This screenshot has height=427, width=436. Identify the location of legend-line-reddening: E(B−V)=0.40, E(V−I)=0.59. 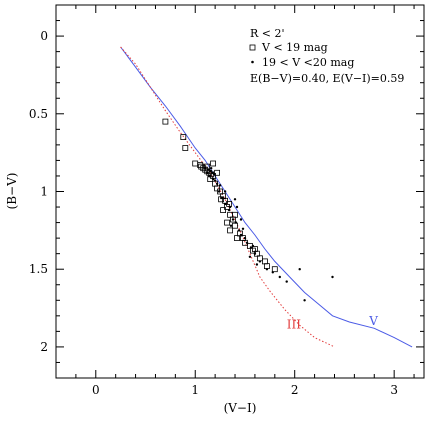
(327, 78).